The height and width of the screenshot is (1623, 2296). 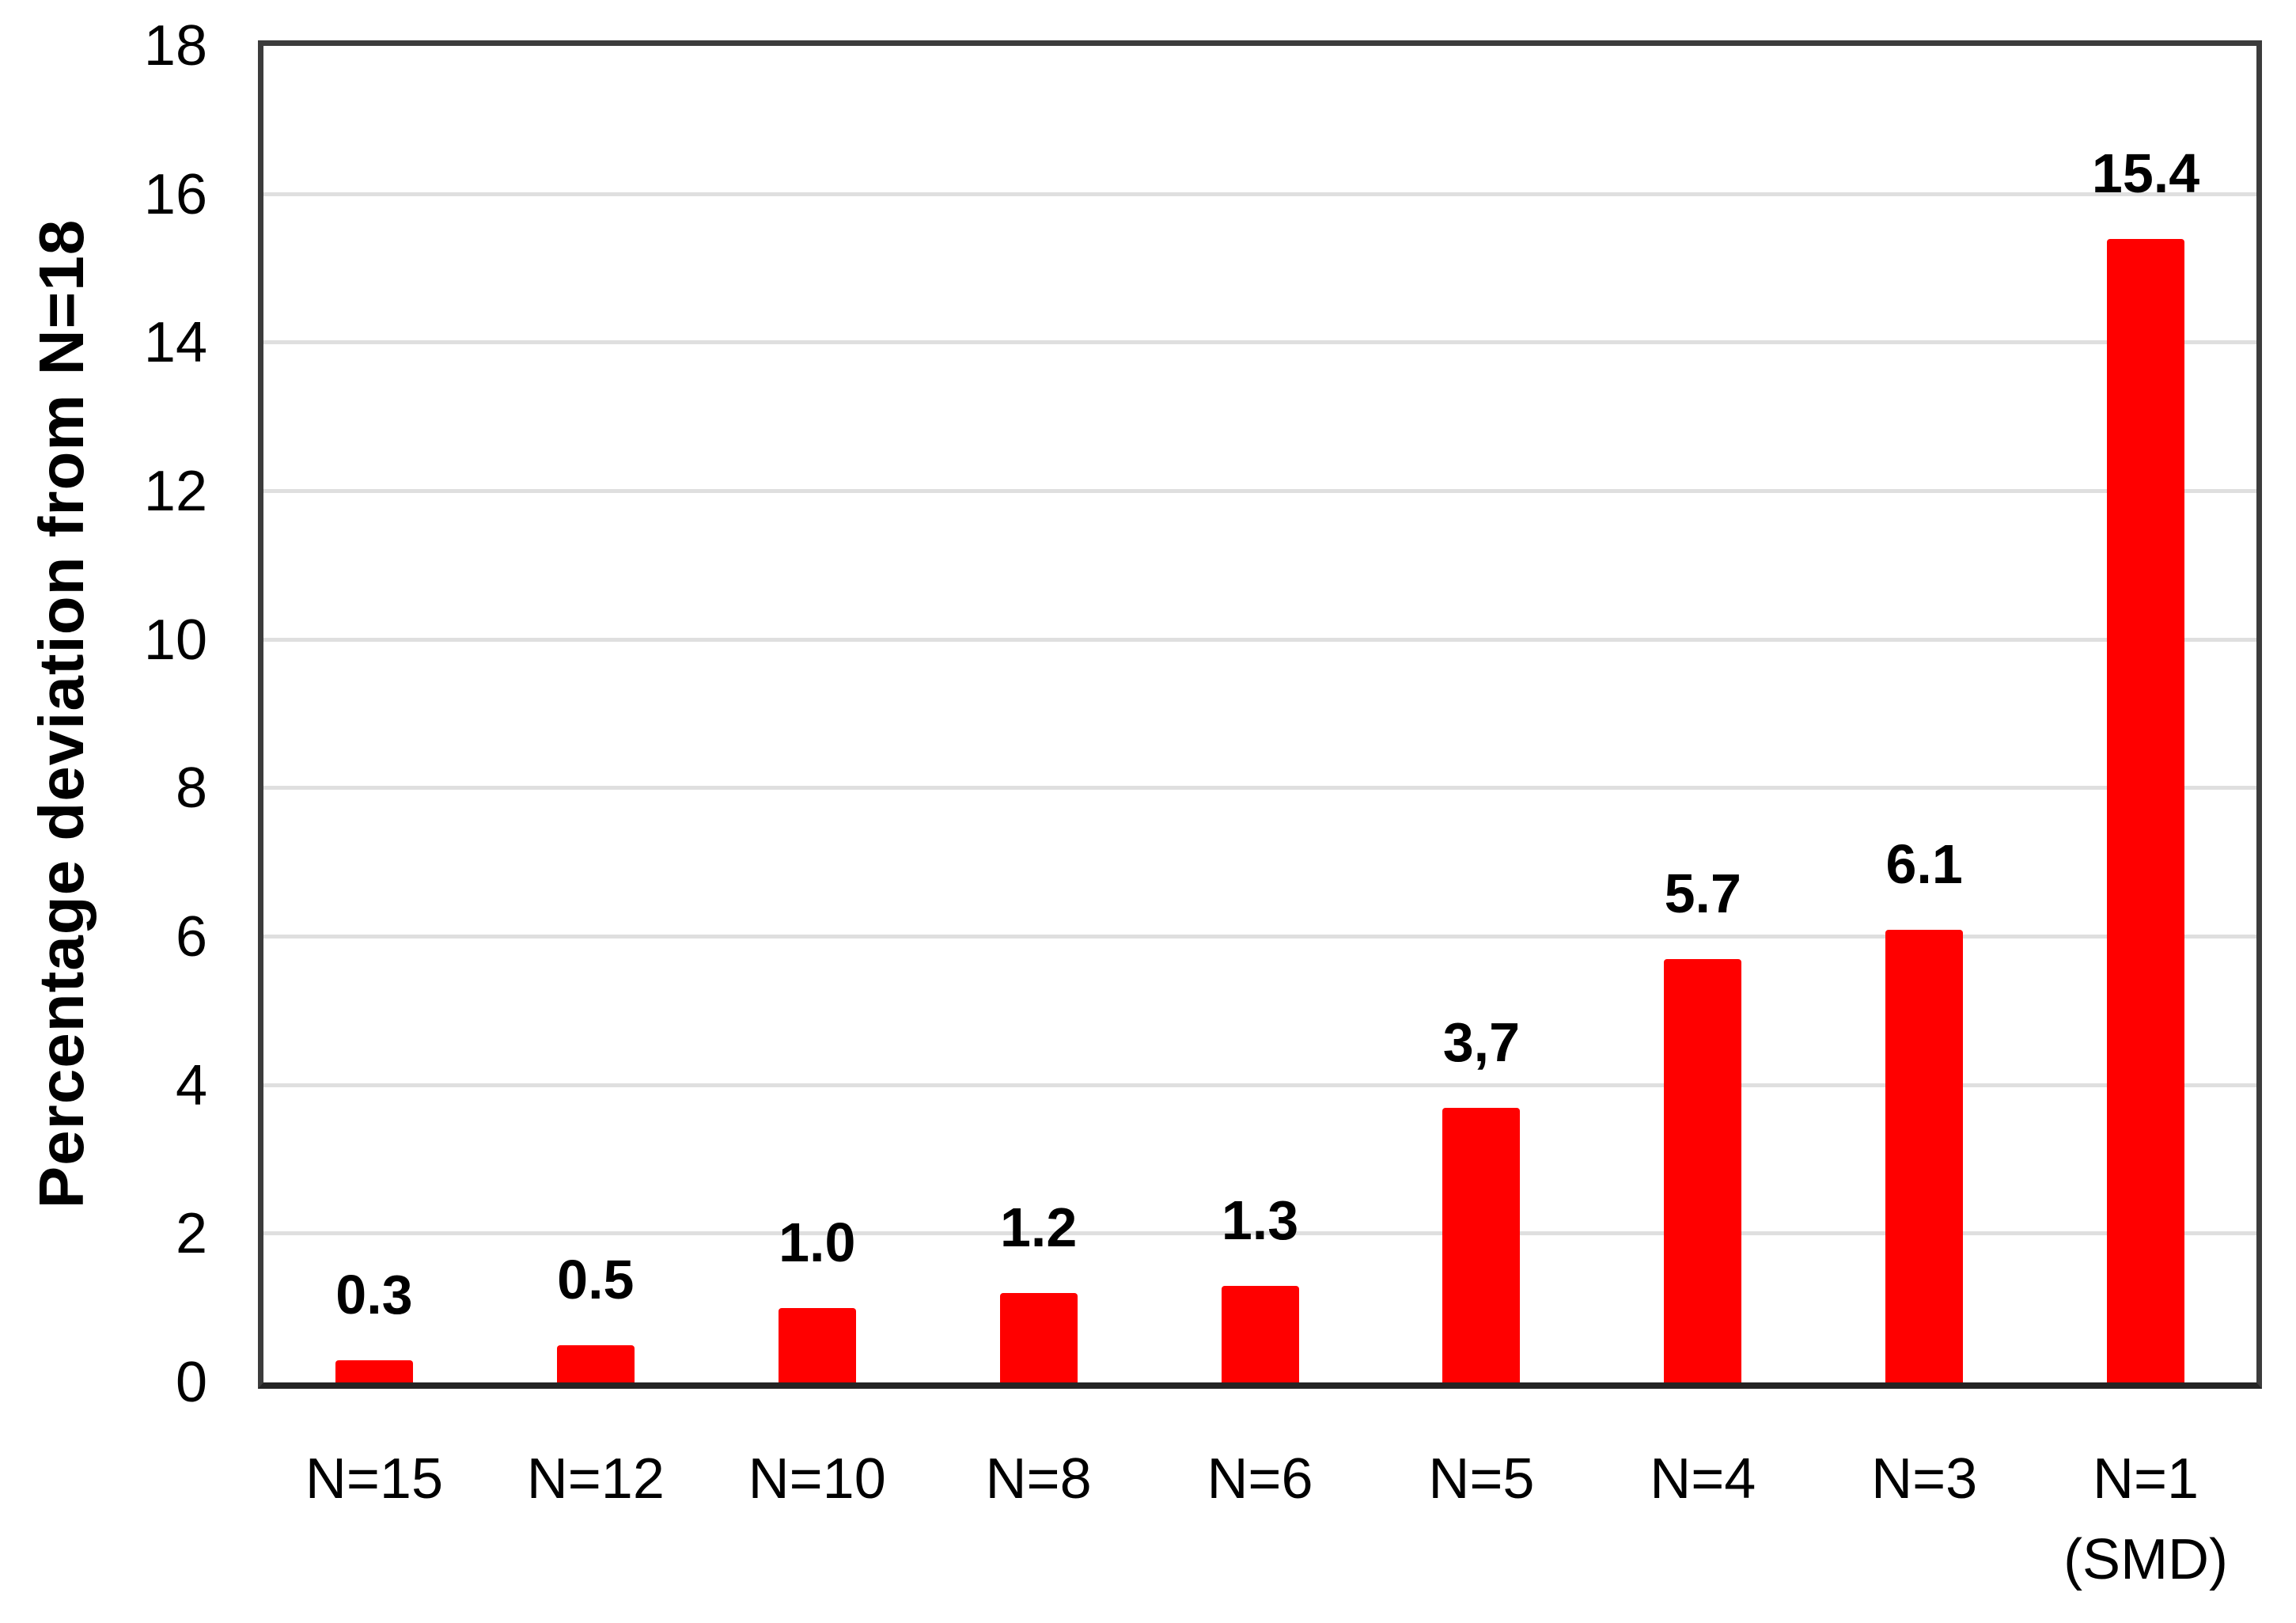 What do you see at coordinates (2145, 173) in the screenshot?
I see `bar-value-label: 15.4` at bounding box center [2145, 173].